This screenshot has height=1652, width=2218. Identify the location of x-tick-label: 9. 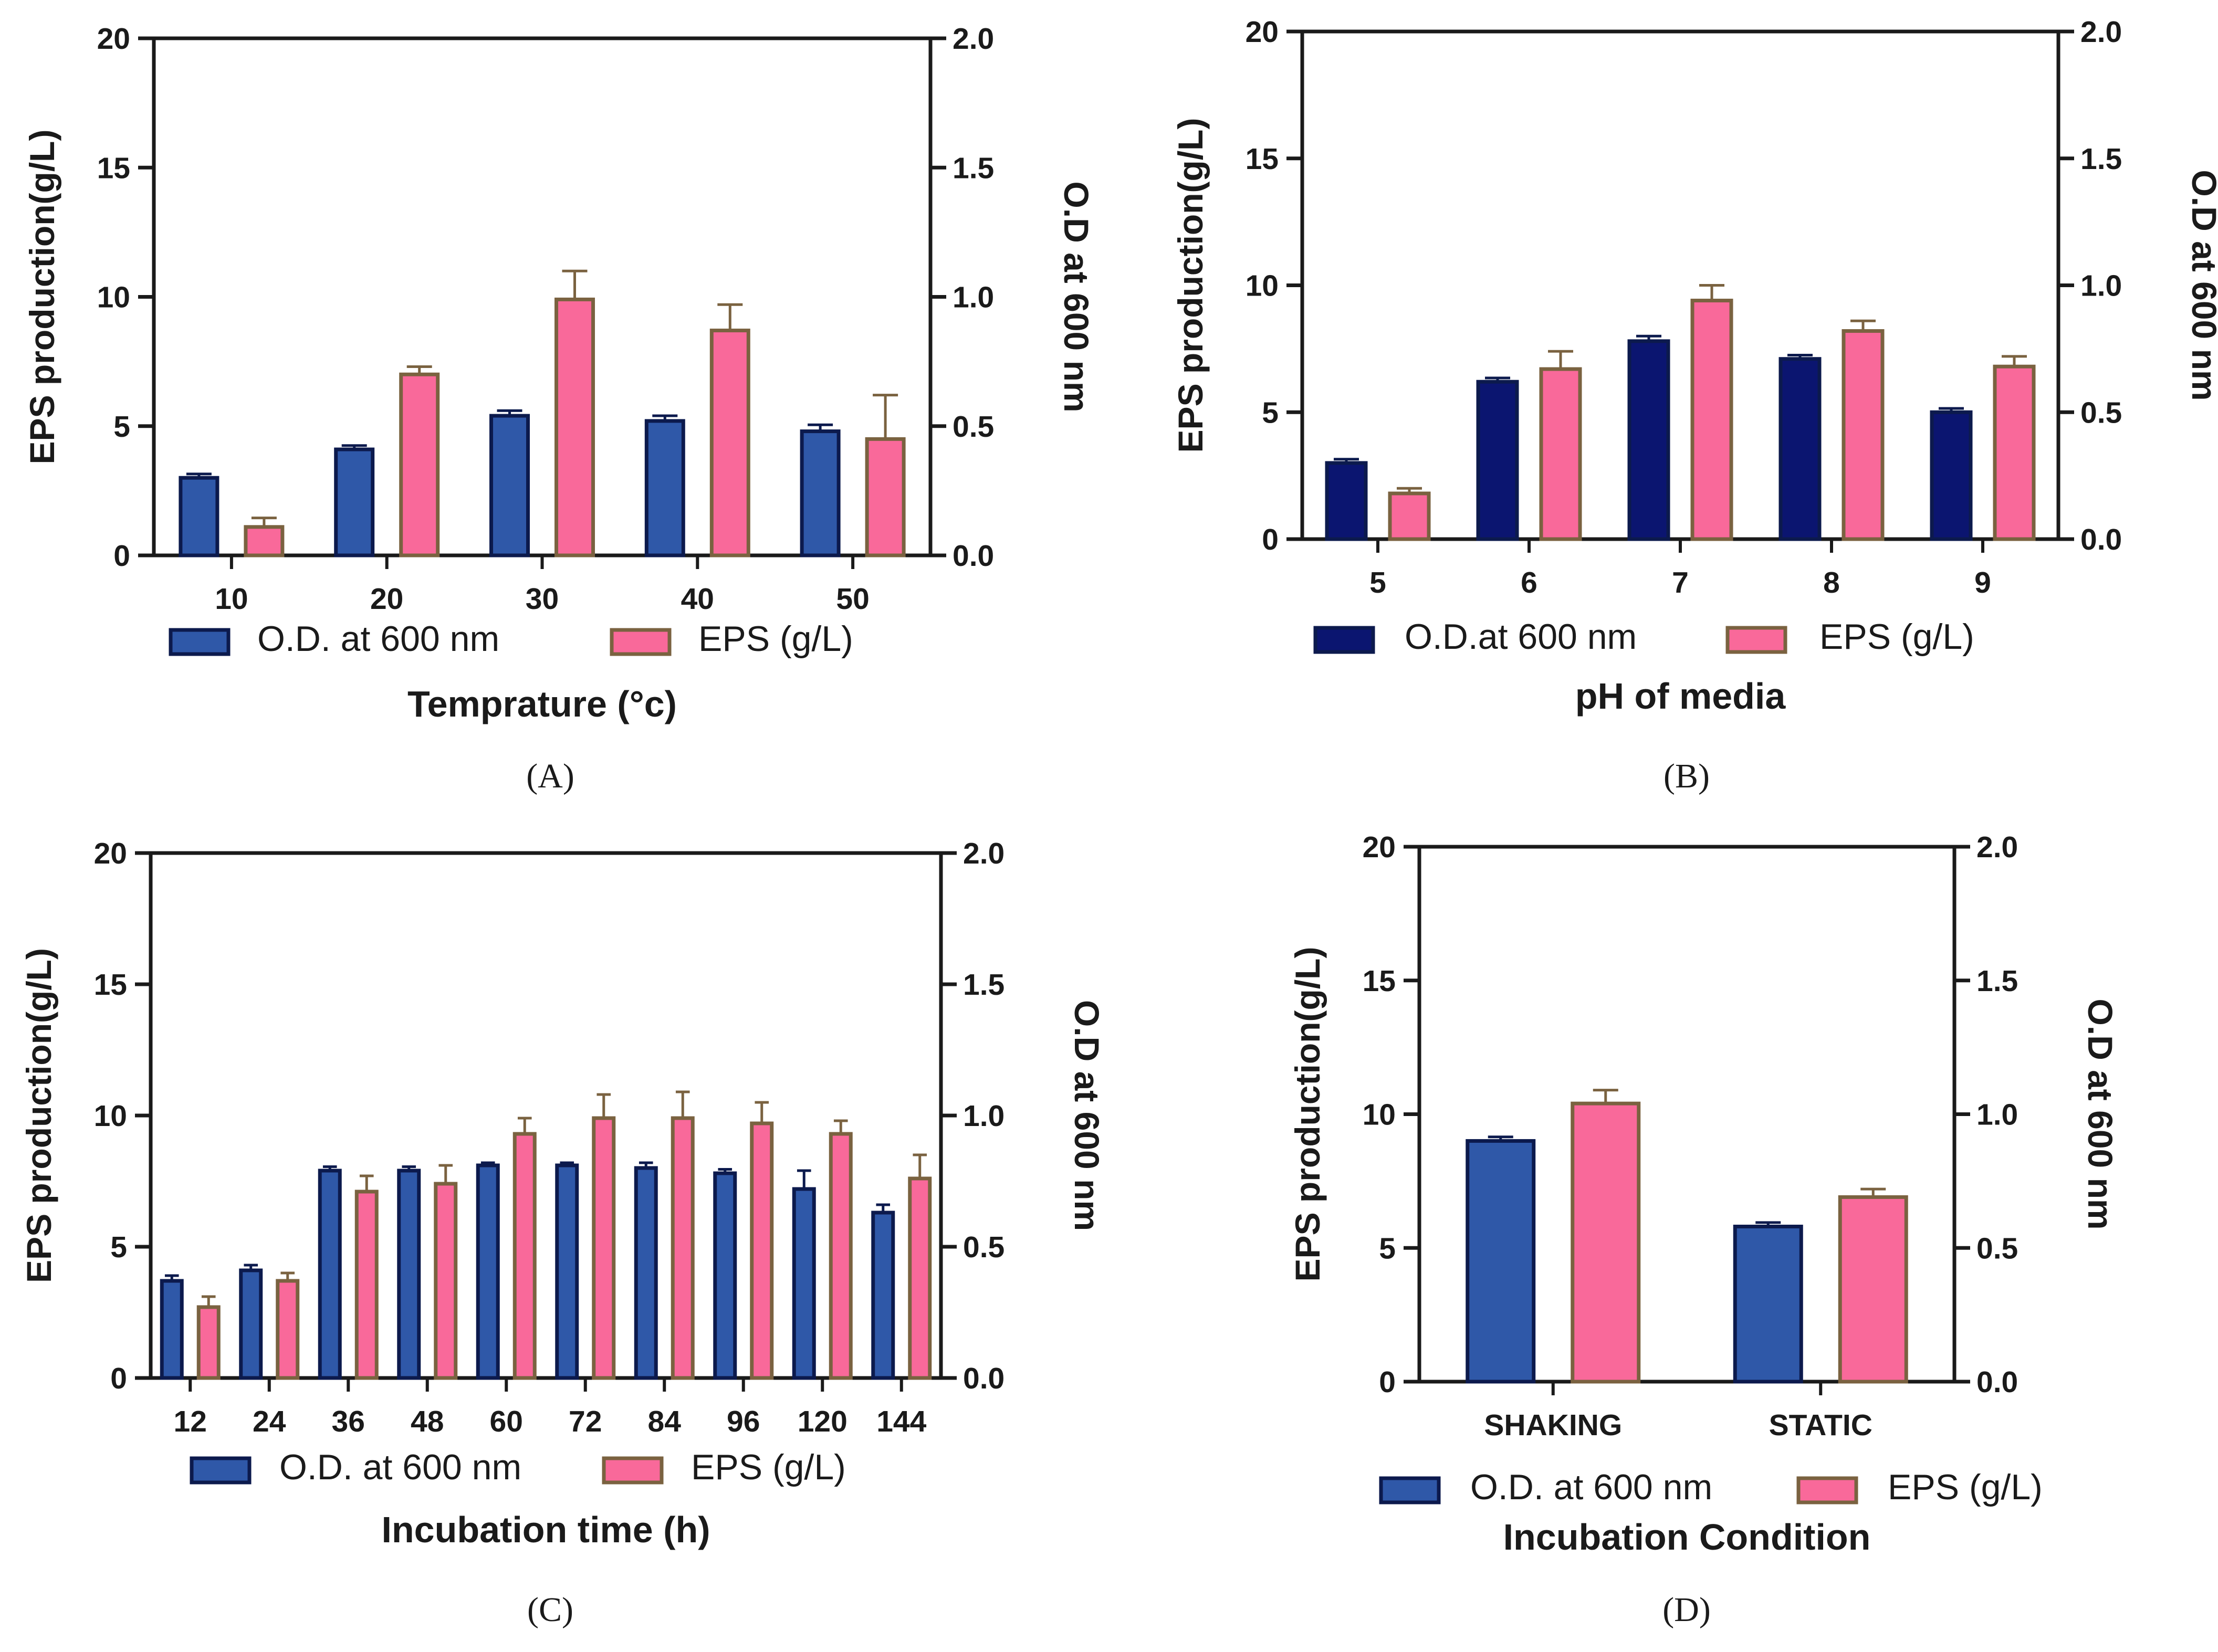
(1983, 582).